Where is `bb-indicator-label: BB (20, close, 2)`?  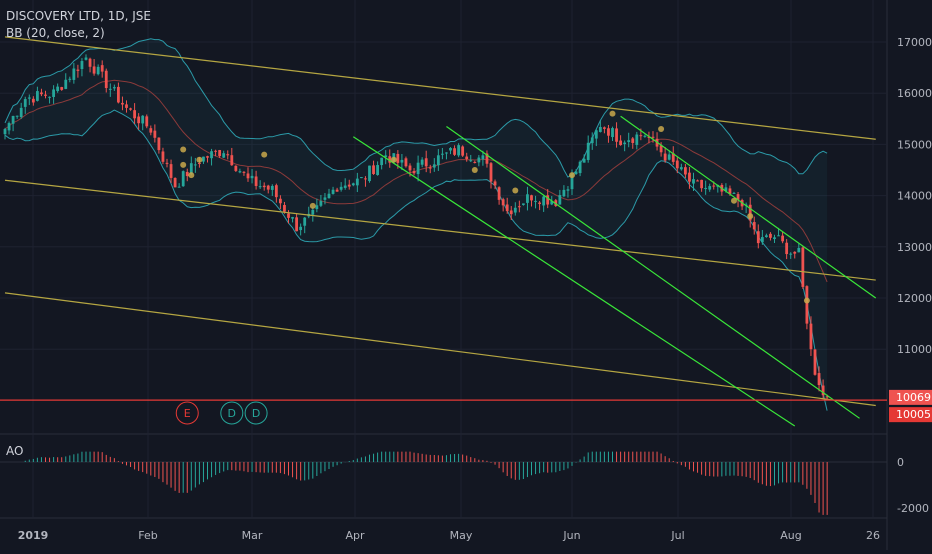
bb-indicator-label: BB (20, close, 2) is located at coordinates (55, 33).